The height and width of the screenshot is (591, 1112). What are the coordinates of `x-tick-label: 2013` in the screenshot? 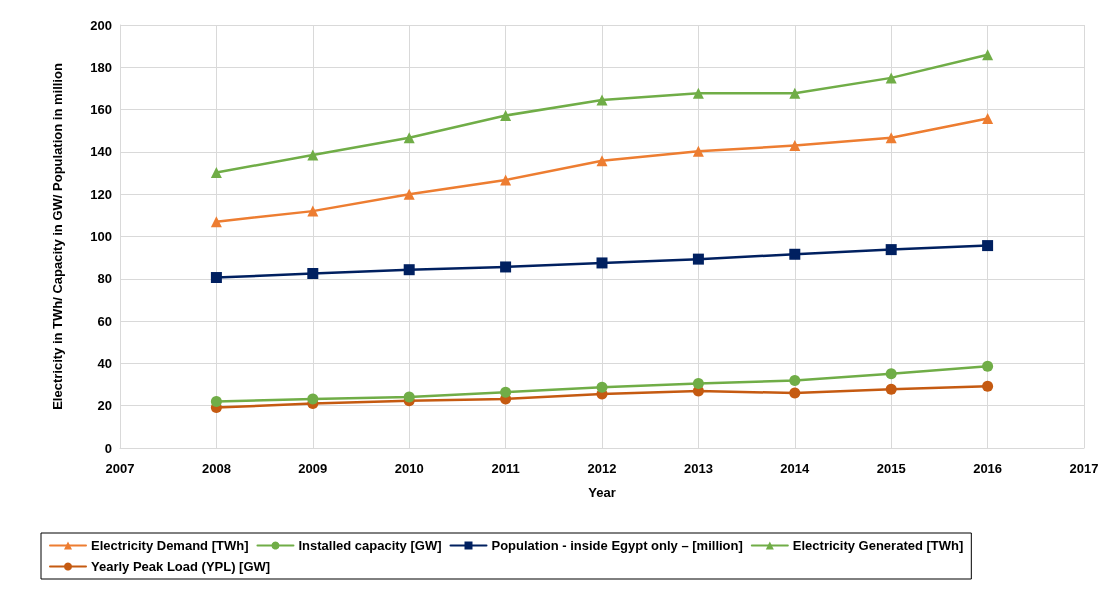 It's located at (698, 468).